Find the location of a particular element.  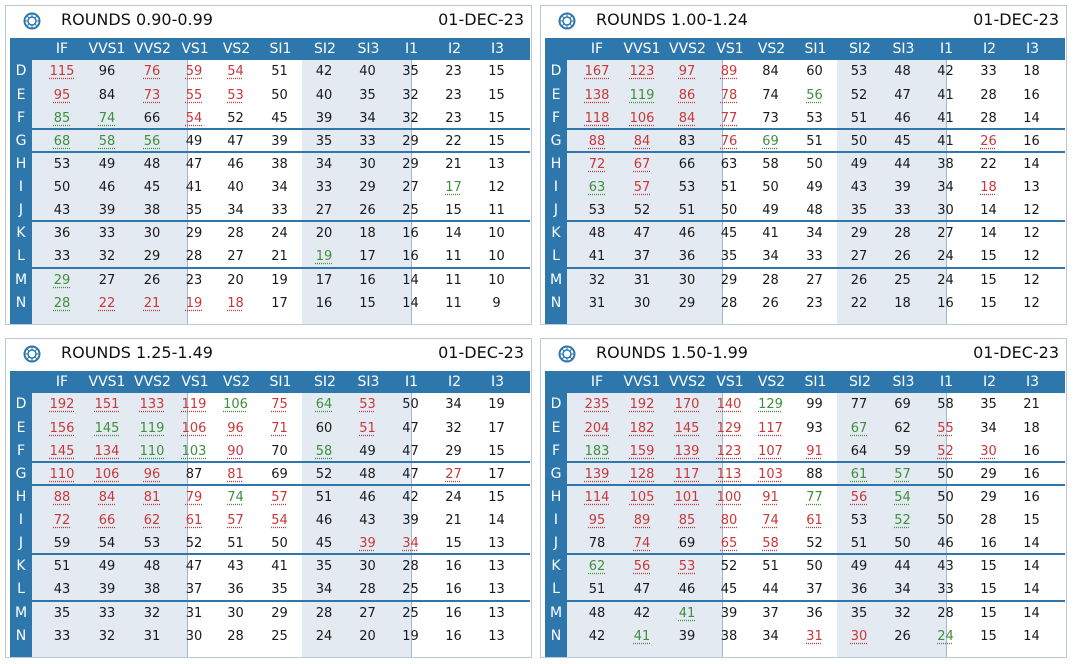

price-cell: 106 is located at coordinates (194, 428).